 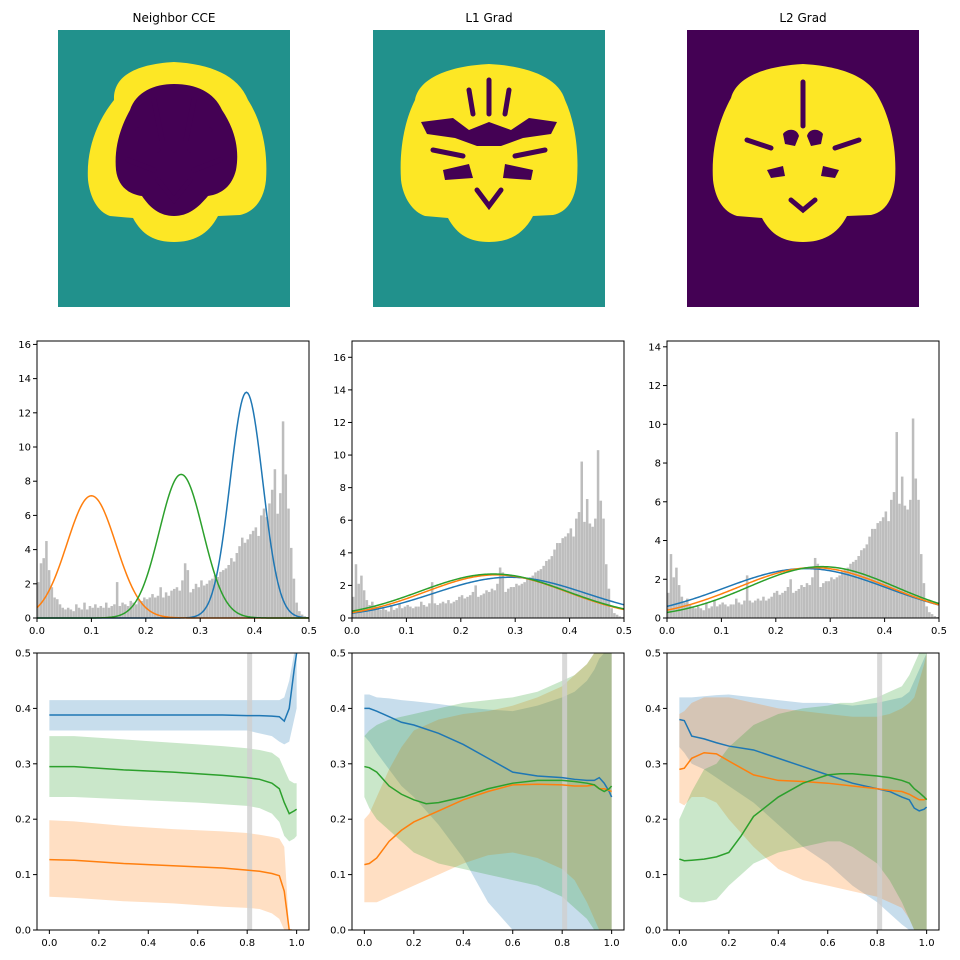 What do you see at coordinates (198, 943) in the screenshot?
I see `x-tick-label: 0.6` at bounding box center [198, 943].